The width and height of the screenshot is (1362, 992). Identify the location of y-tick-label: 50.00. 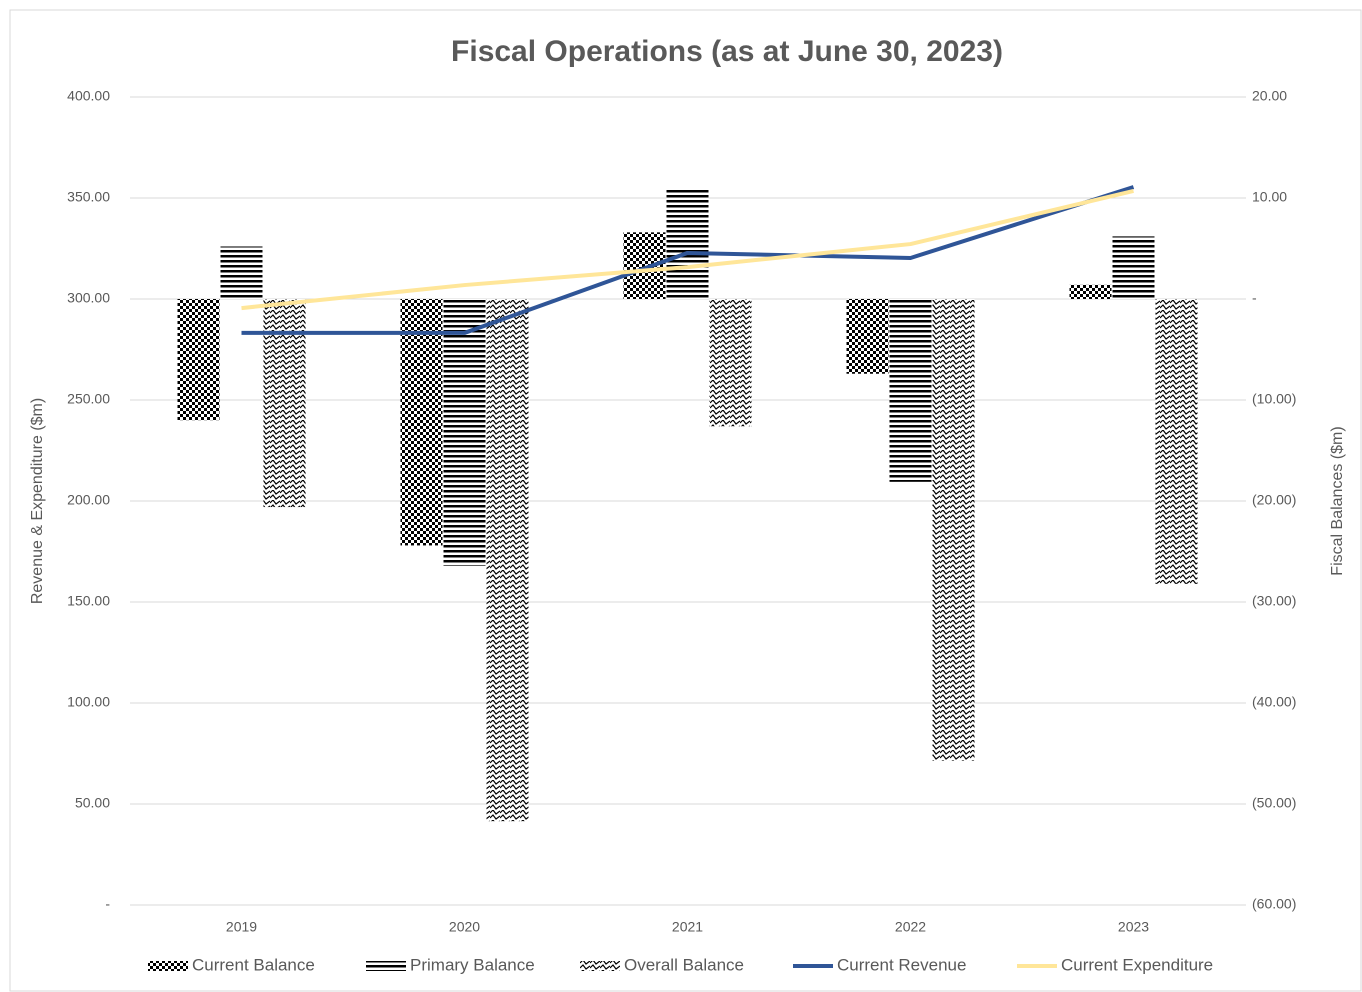
(92, 803).